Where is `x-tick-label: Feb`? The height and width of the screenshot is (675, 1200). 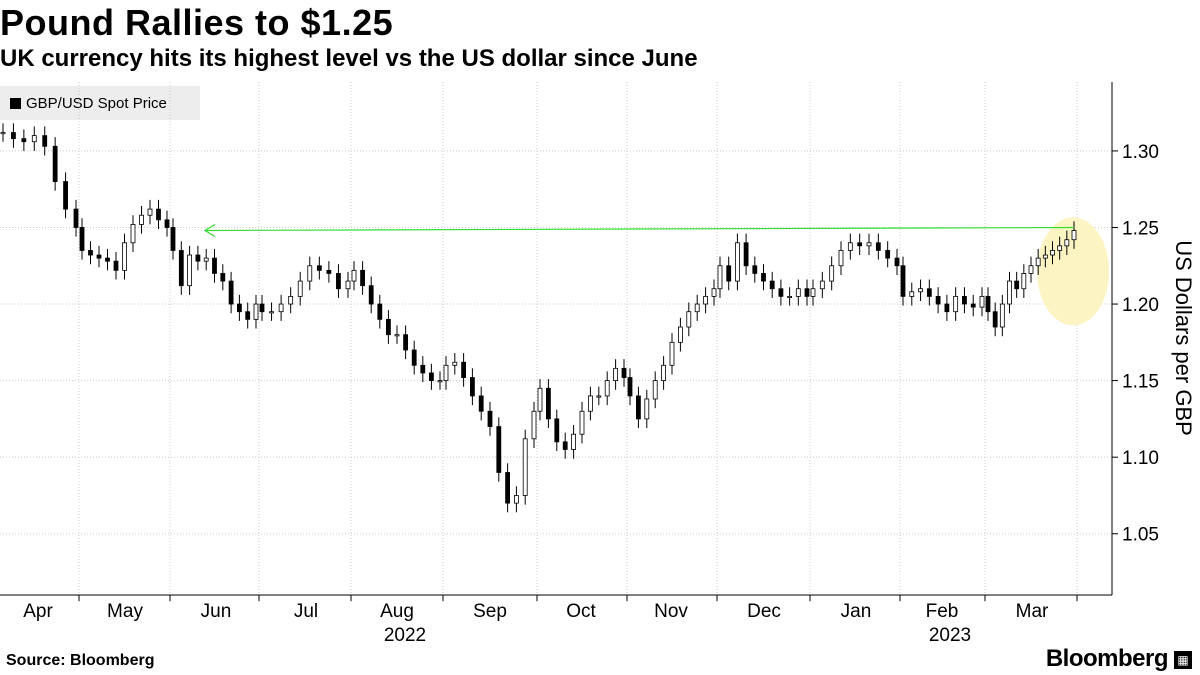 x-tick-label: Feb is located at coordinates (942, 611).